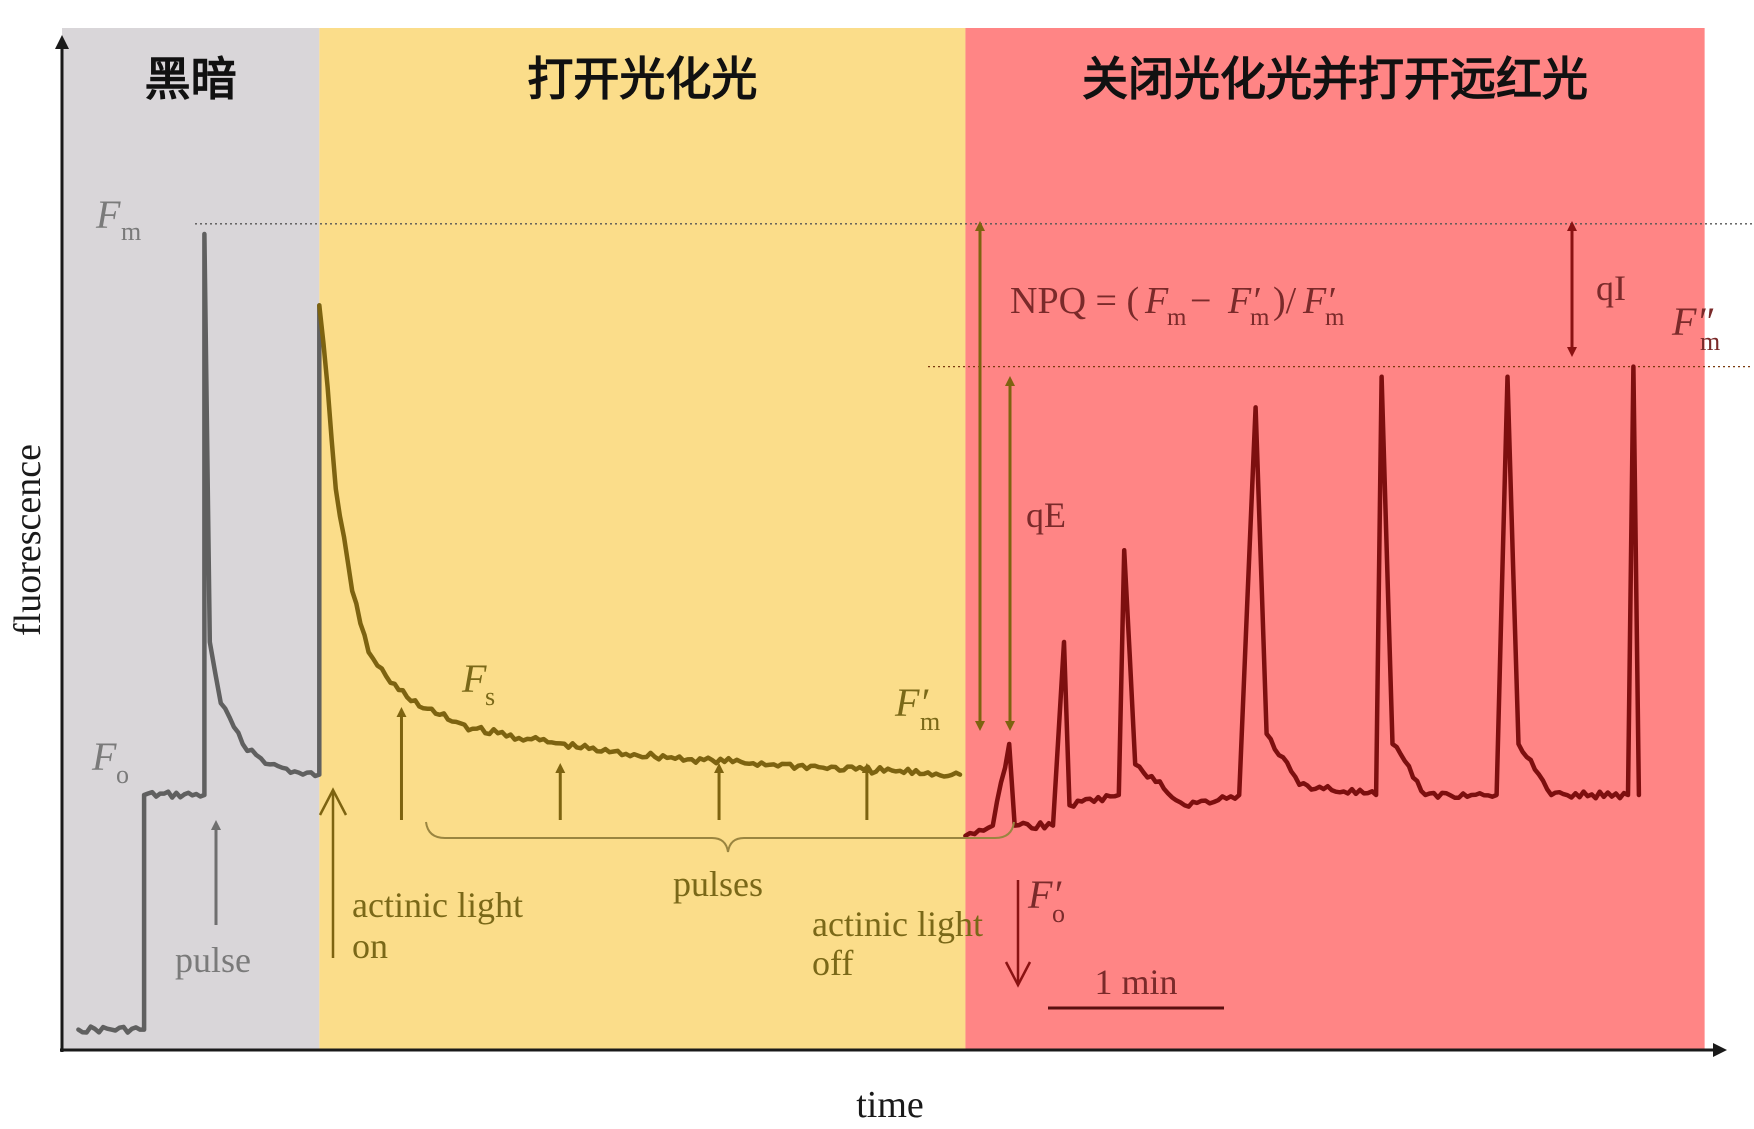  Describe the element at coordinates (370, 946) in the screenshot. I see `actinic-on-label-line2: on` at that location.